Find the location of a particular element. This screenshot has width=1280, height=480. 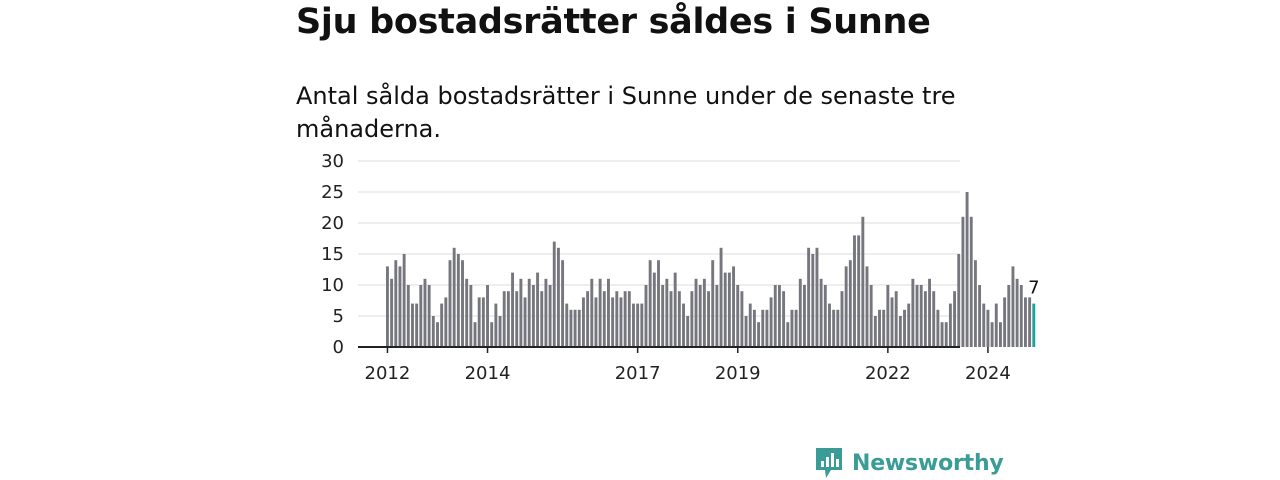

y-tick-label: 15 is located at coordinates (332, 254).